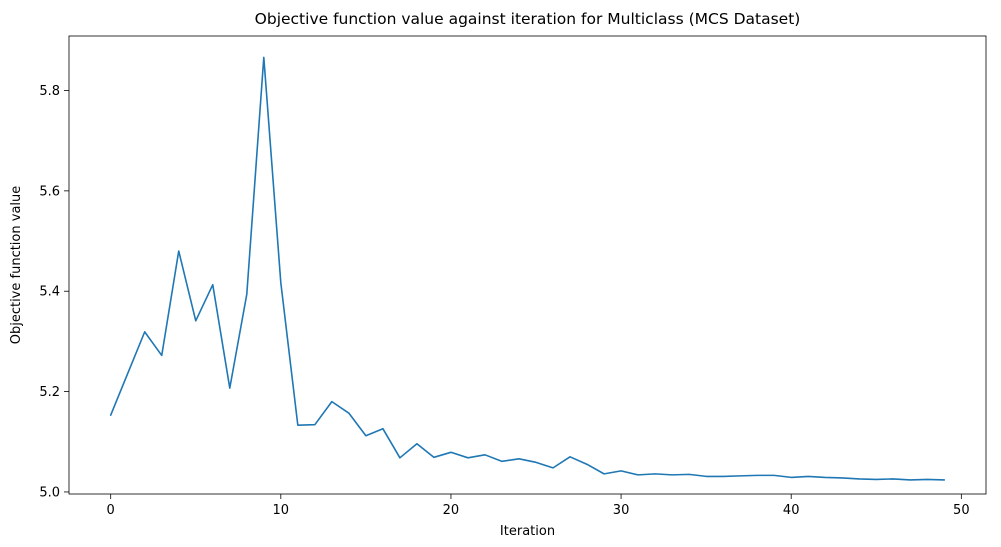 This screenshot has height=547, width=1001. What do you see at coordinates (621, 510) in the screenshot?
I see `x-tick-label: 30` at bounding box center [621, 510].